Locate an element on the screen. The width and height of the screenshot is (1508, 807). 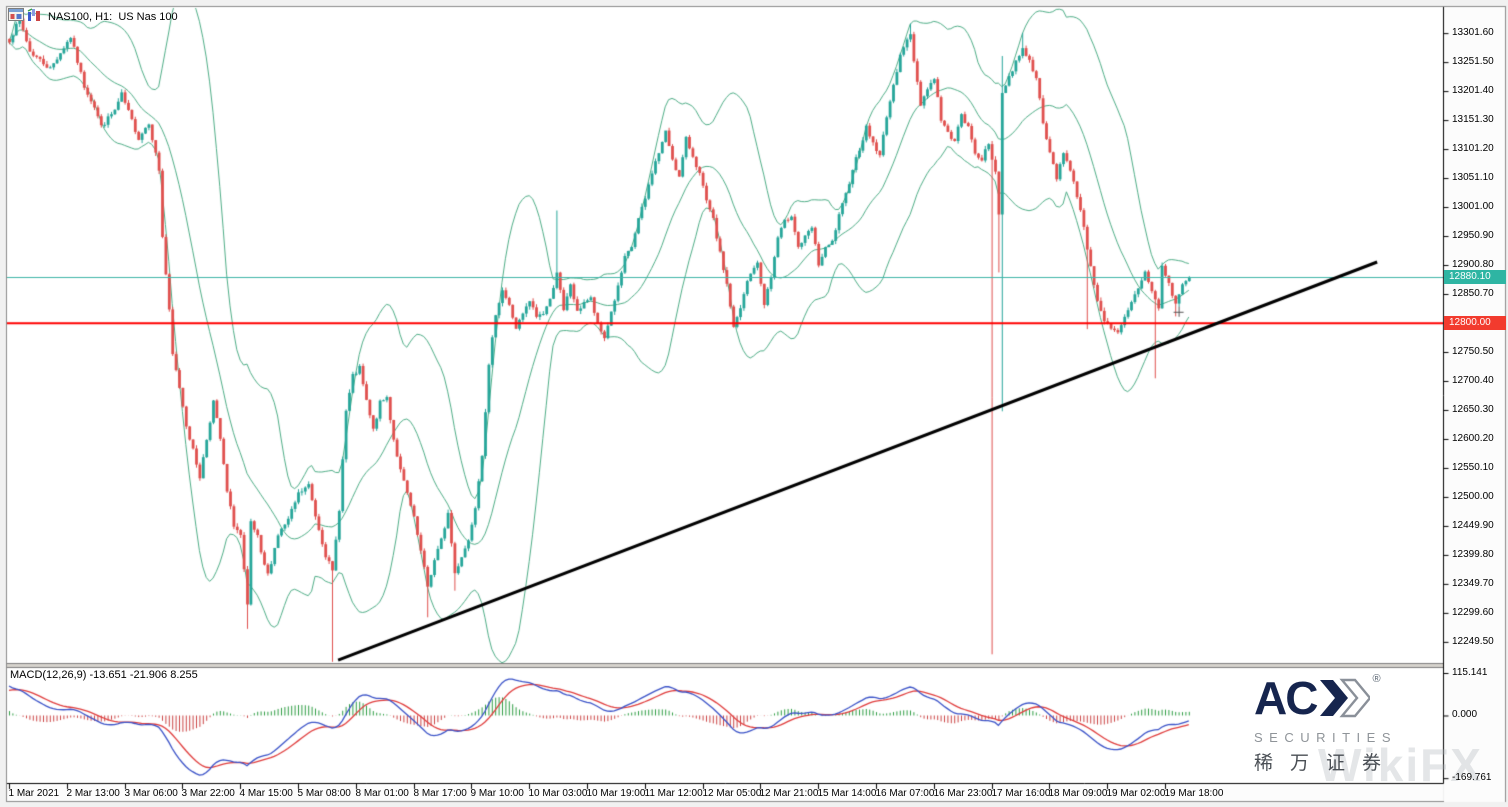
time-axis-label: 9 Mar 10:00 is located at coordinates (497, 793).